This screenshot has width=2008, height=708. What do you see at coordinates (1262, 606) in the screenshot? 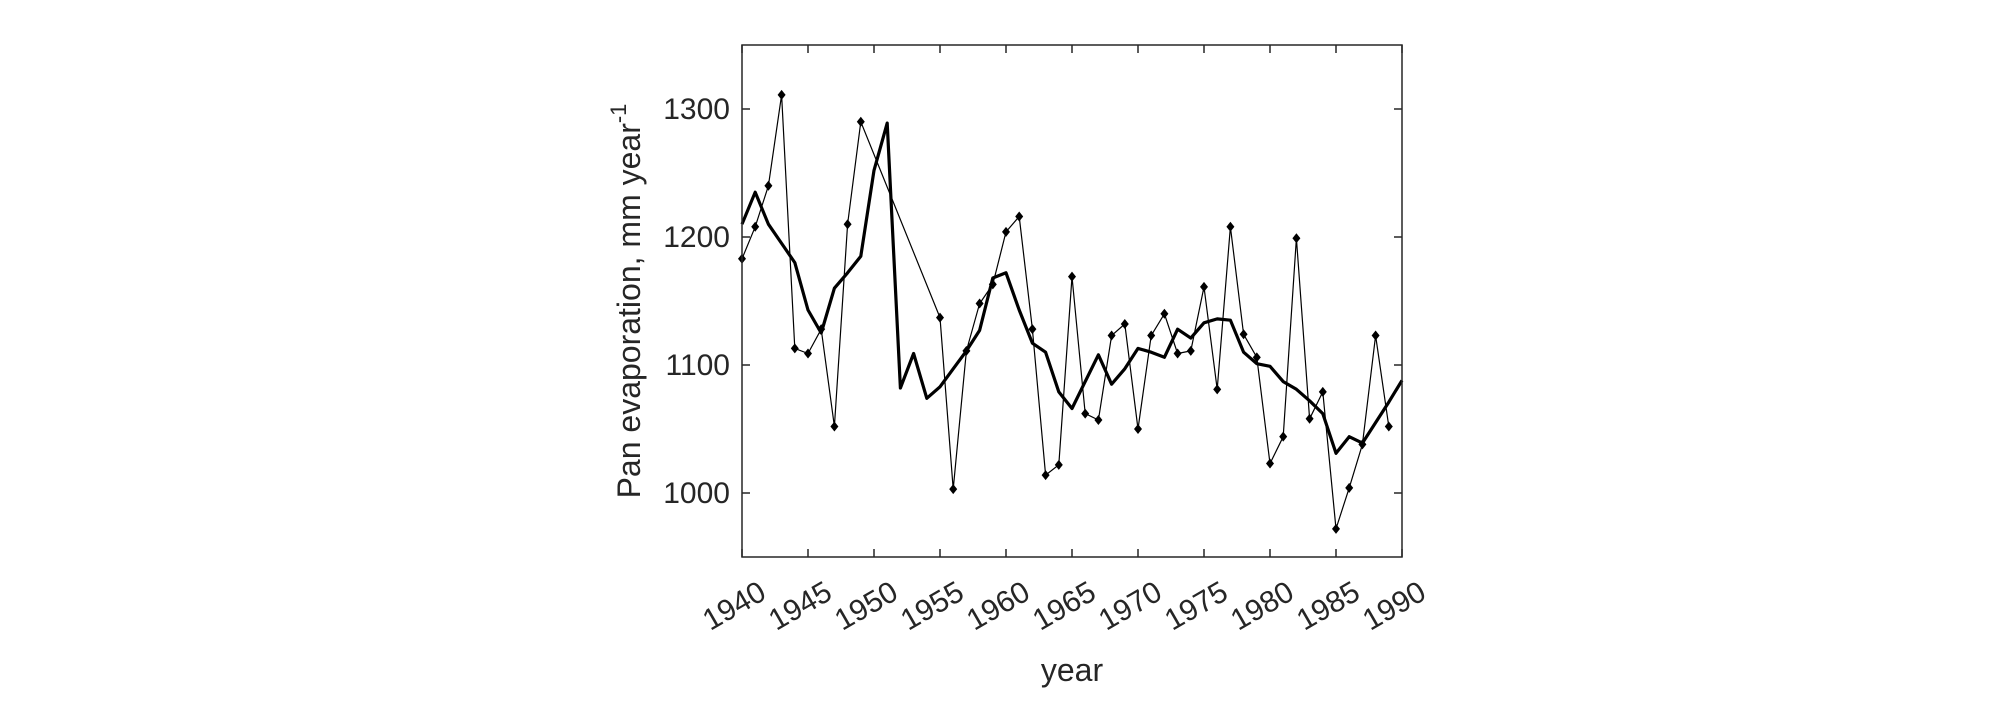
I see `x-tick-label: 1980` at bounding box center [1262, 606].